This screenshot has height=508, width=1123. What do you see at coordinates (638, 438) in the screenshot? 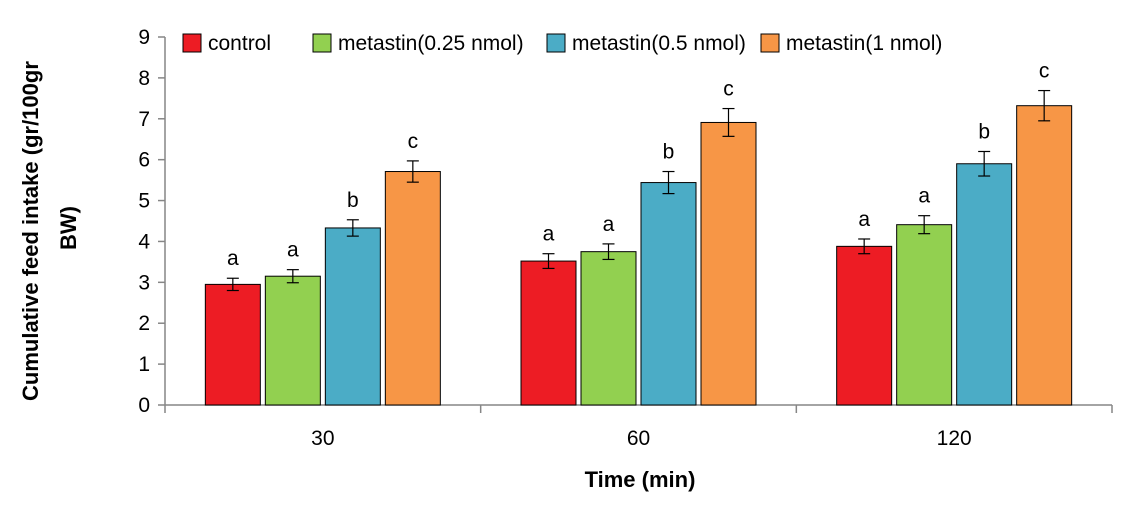
I see `x-tick-label: 60` at bounding box center [638, 438].